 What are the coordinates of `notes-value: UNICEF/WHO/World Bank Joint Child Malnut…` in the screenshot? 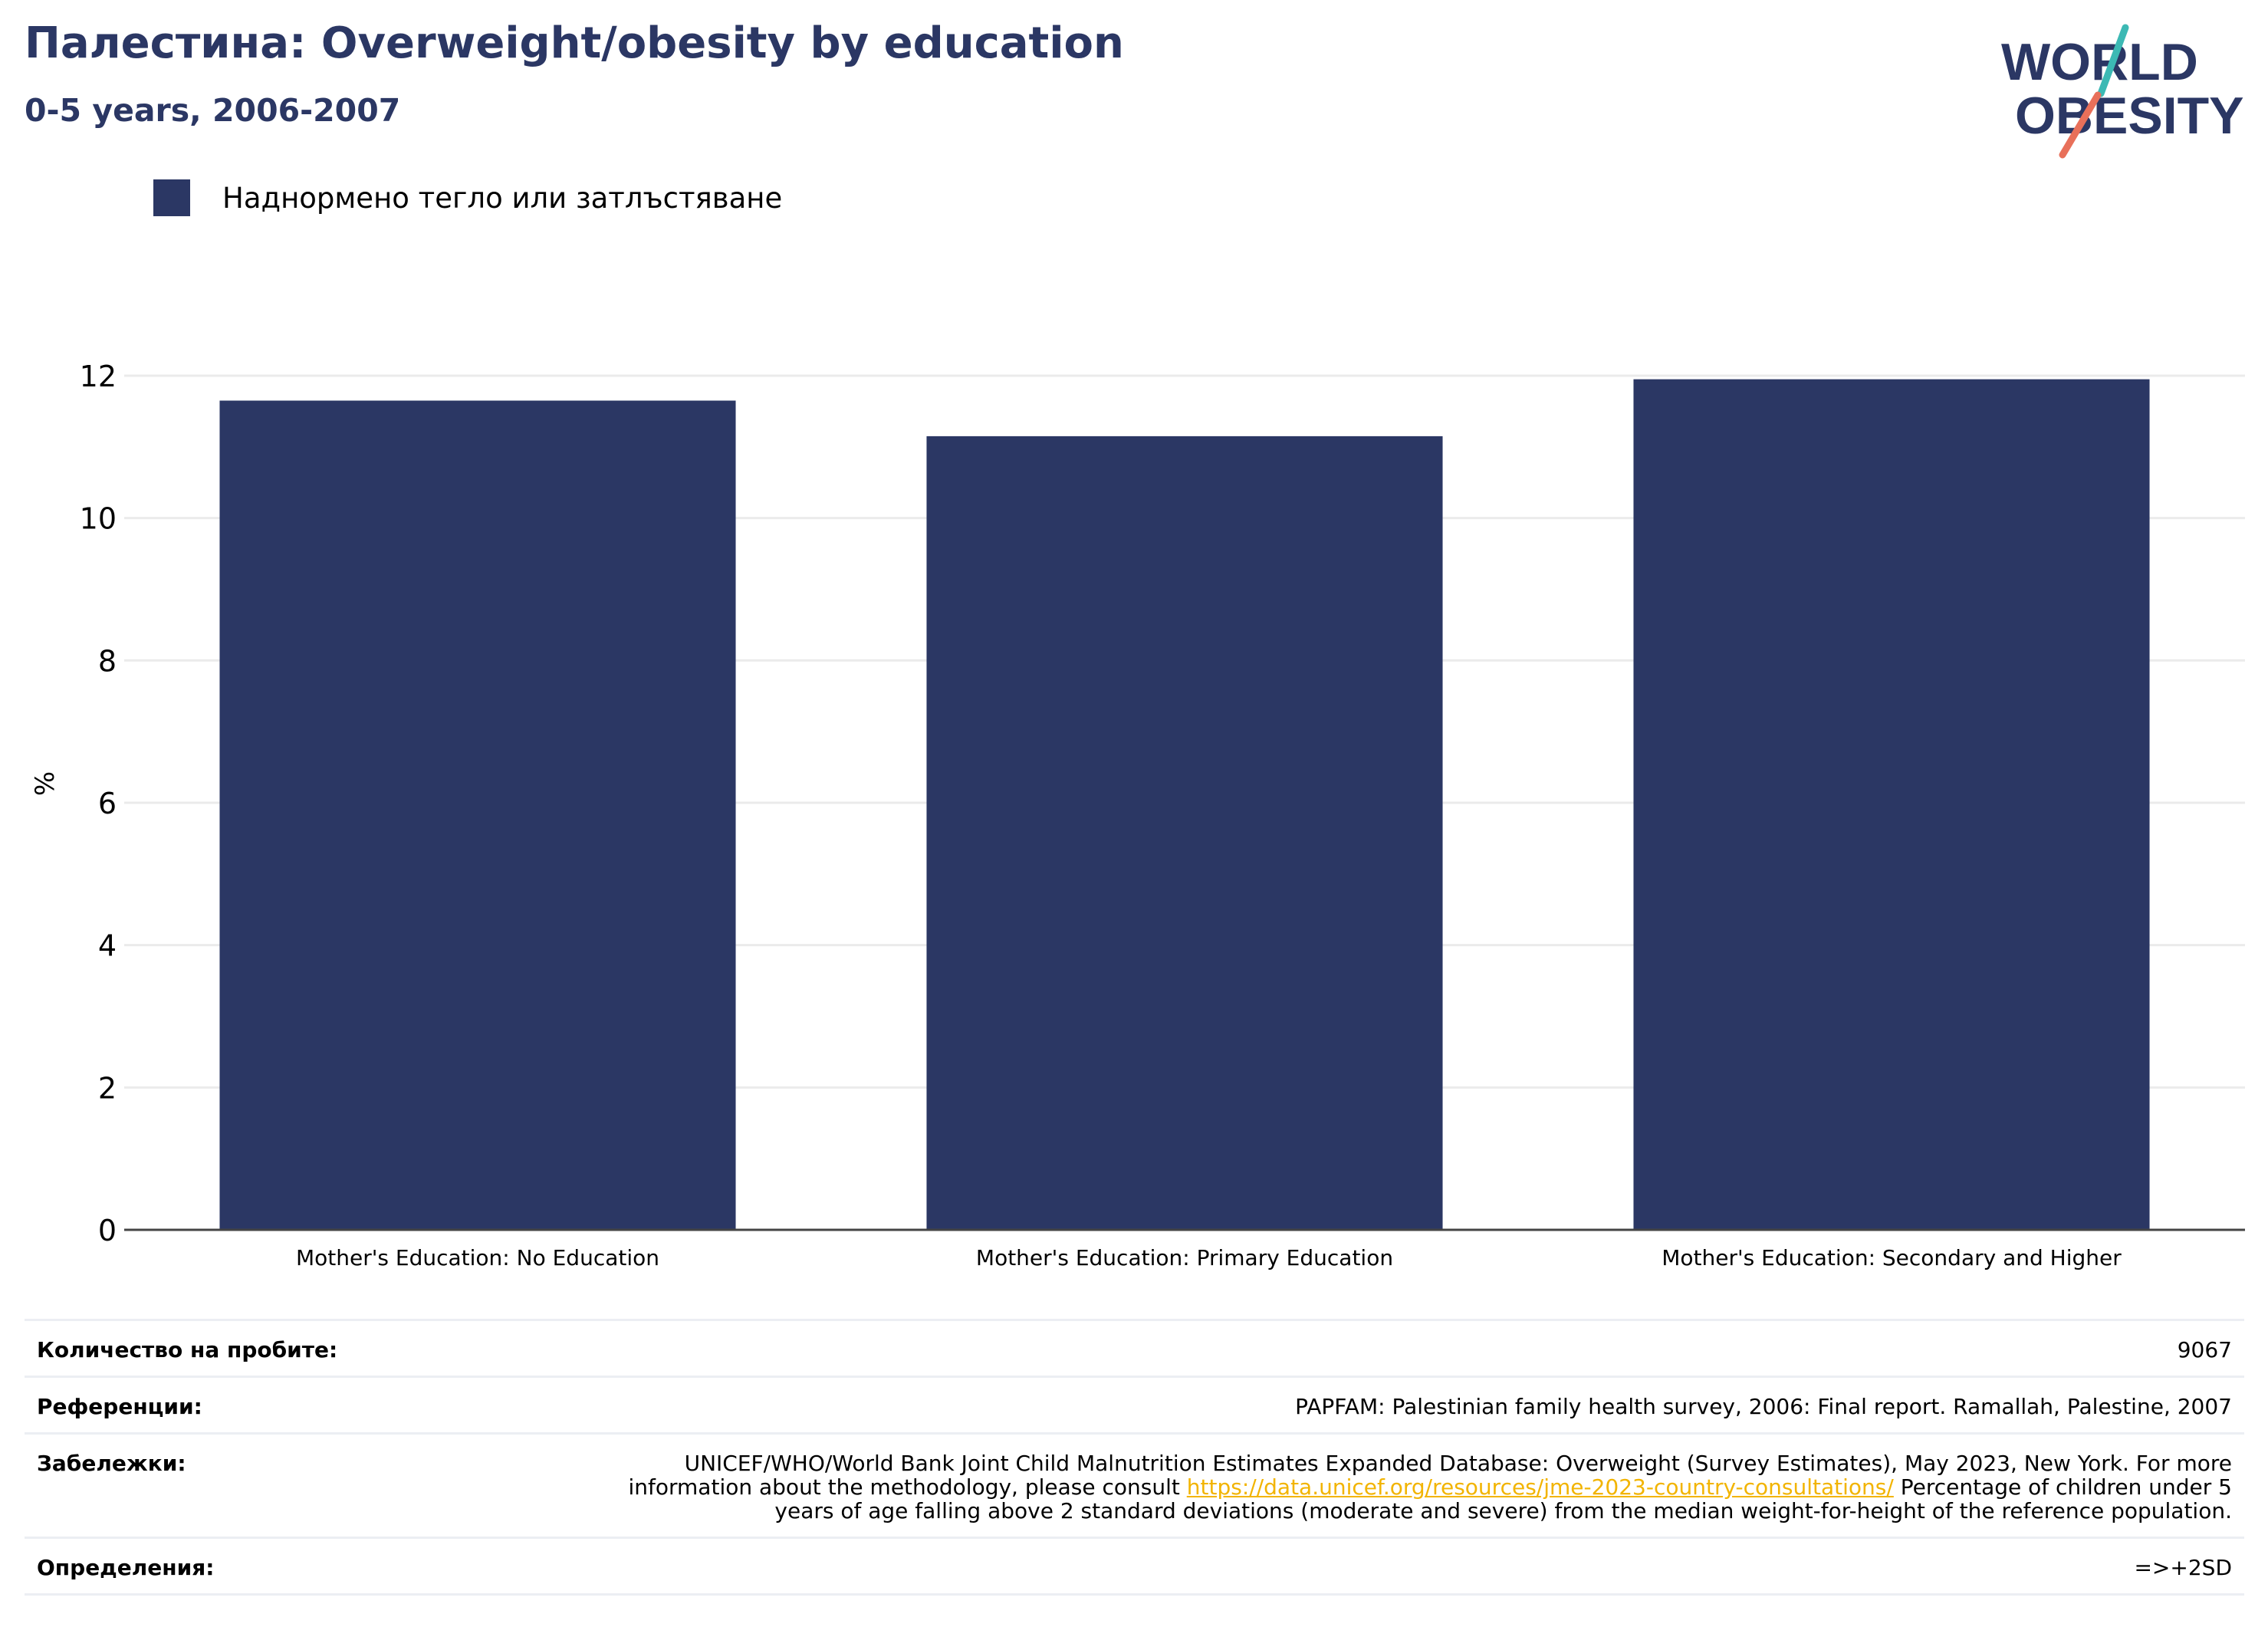 It's located at (1423, 1487).